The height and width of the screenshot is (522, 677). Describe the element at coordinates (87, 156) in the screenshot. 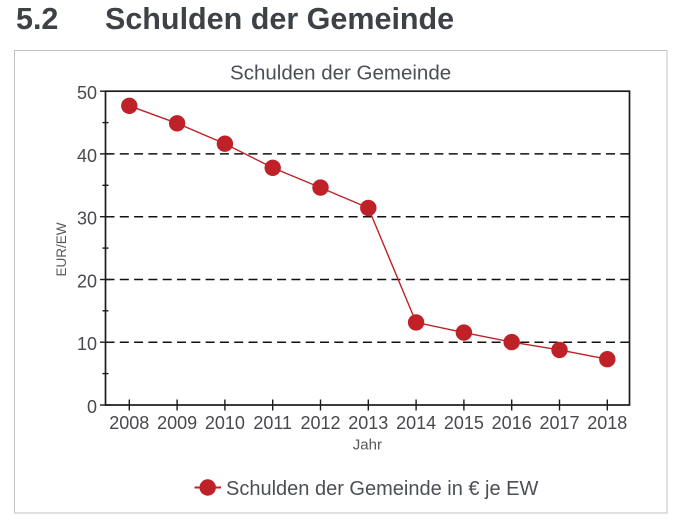

I see `svg-text: 40` at that location.